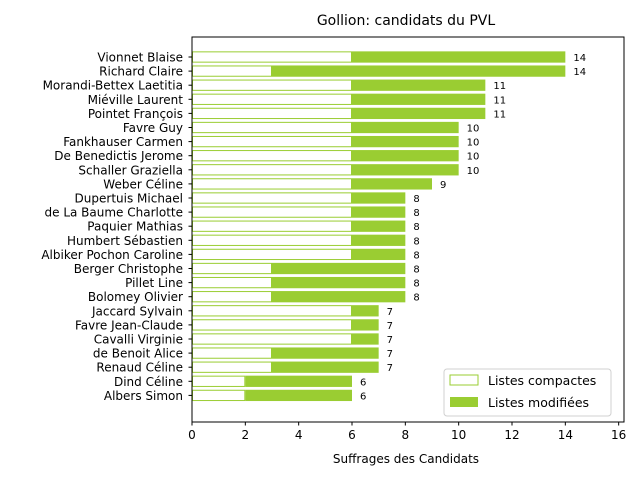 The width and height of the screenshot is (640, 480). I want to click on y-tick-label: Humbert Sébastien, so click(125, 241).